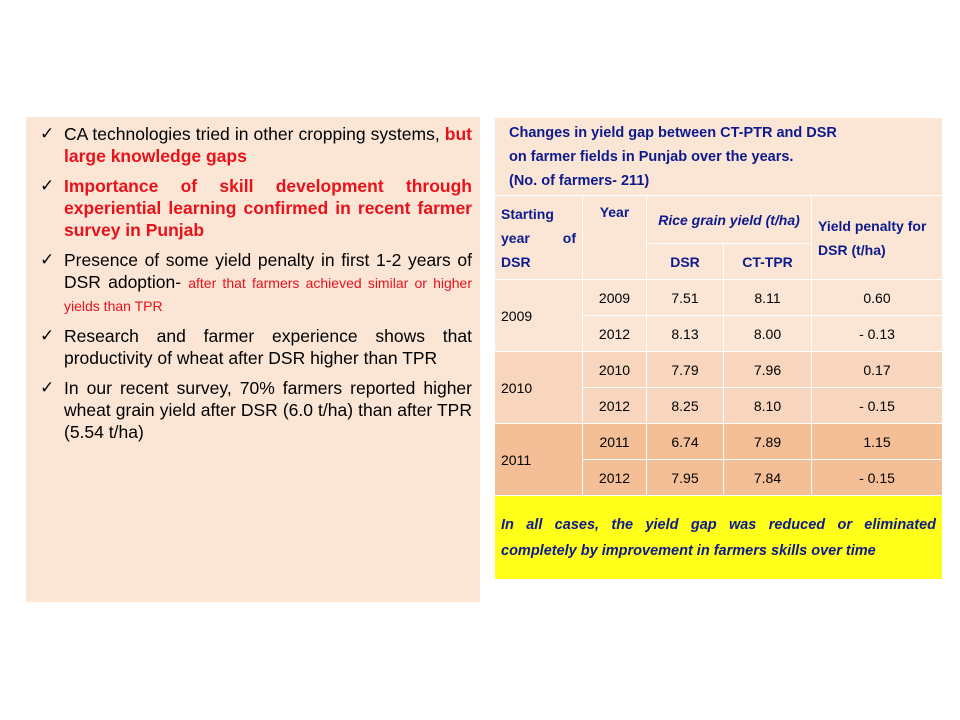 This screenshot has height=720, width=960. Describe the element at coordinates (614, 237) in the screenshot. I see `header-year: Year` at that location.